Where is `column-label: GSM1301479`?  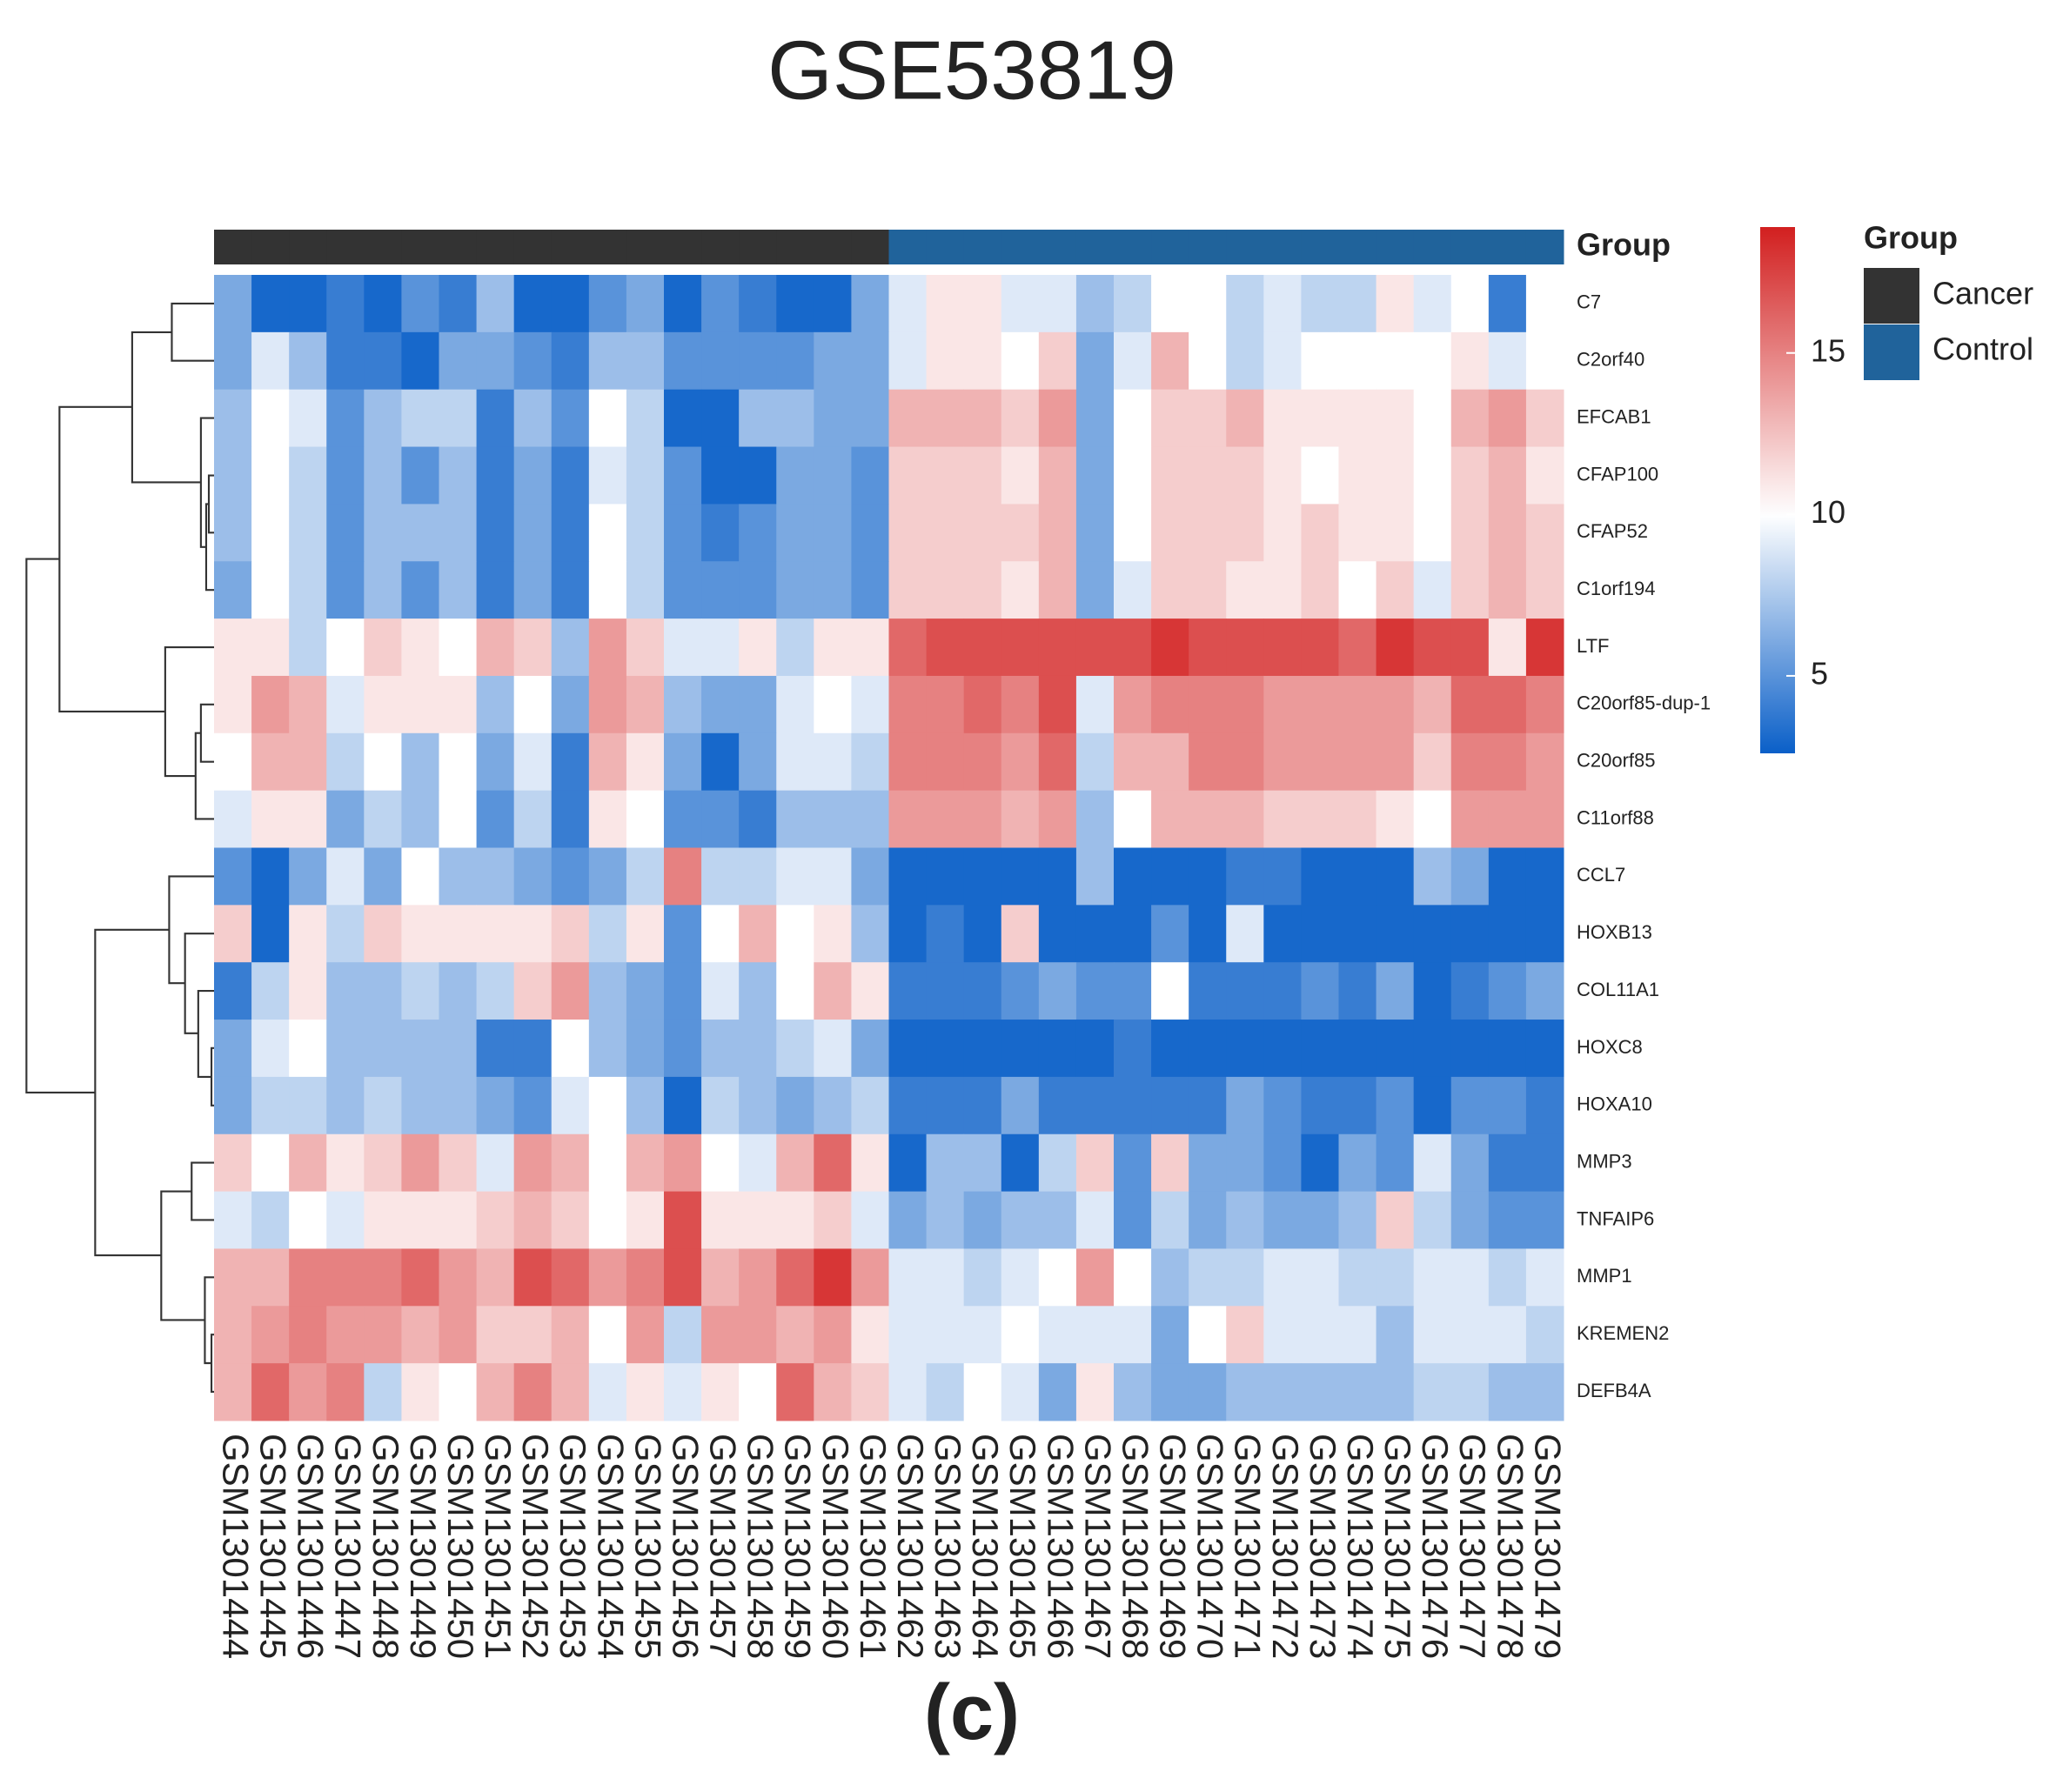
column-label: GSM1301479 is located at coordinates (1547, 1546).